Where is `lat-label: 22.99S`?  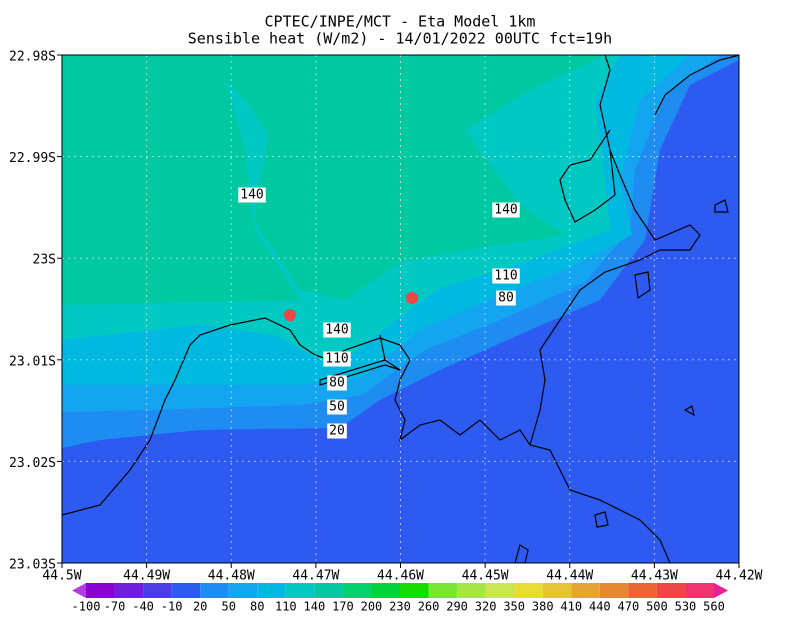
lat-label: 22.99S is located at coordinates (32, 158).